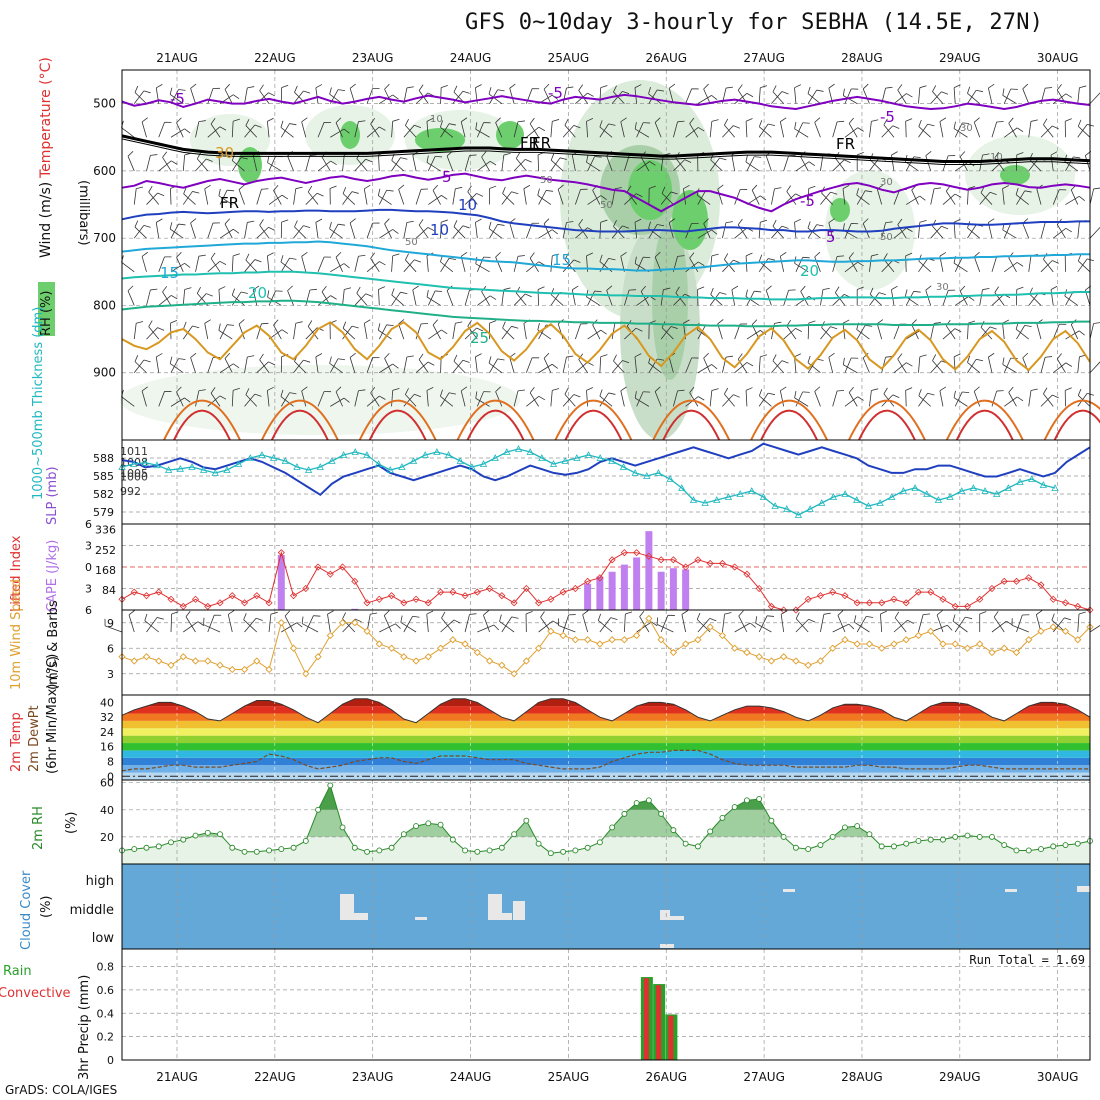 The width and height of the screenshot is (1100, 1100). I want to click on temperature-band, so click(606, 697).